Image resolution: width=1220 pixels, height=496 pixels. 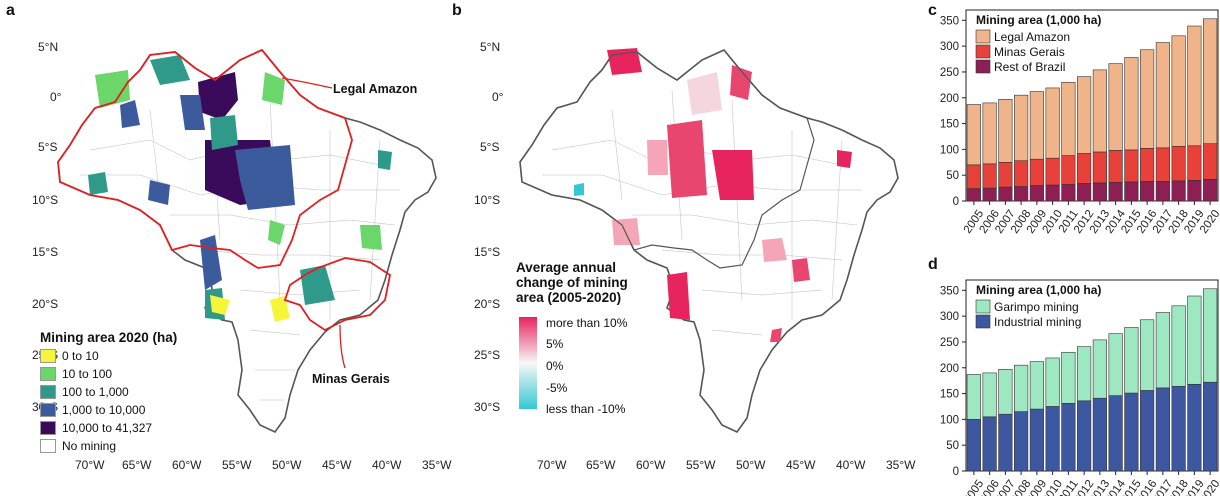 What do you see at coordinates (1036, 307) in the screenshot?
I see `legend-label: Garimpo mining` at bounding box center [1036, 307].